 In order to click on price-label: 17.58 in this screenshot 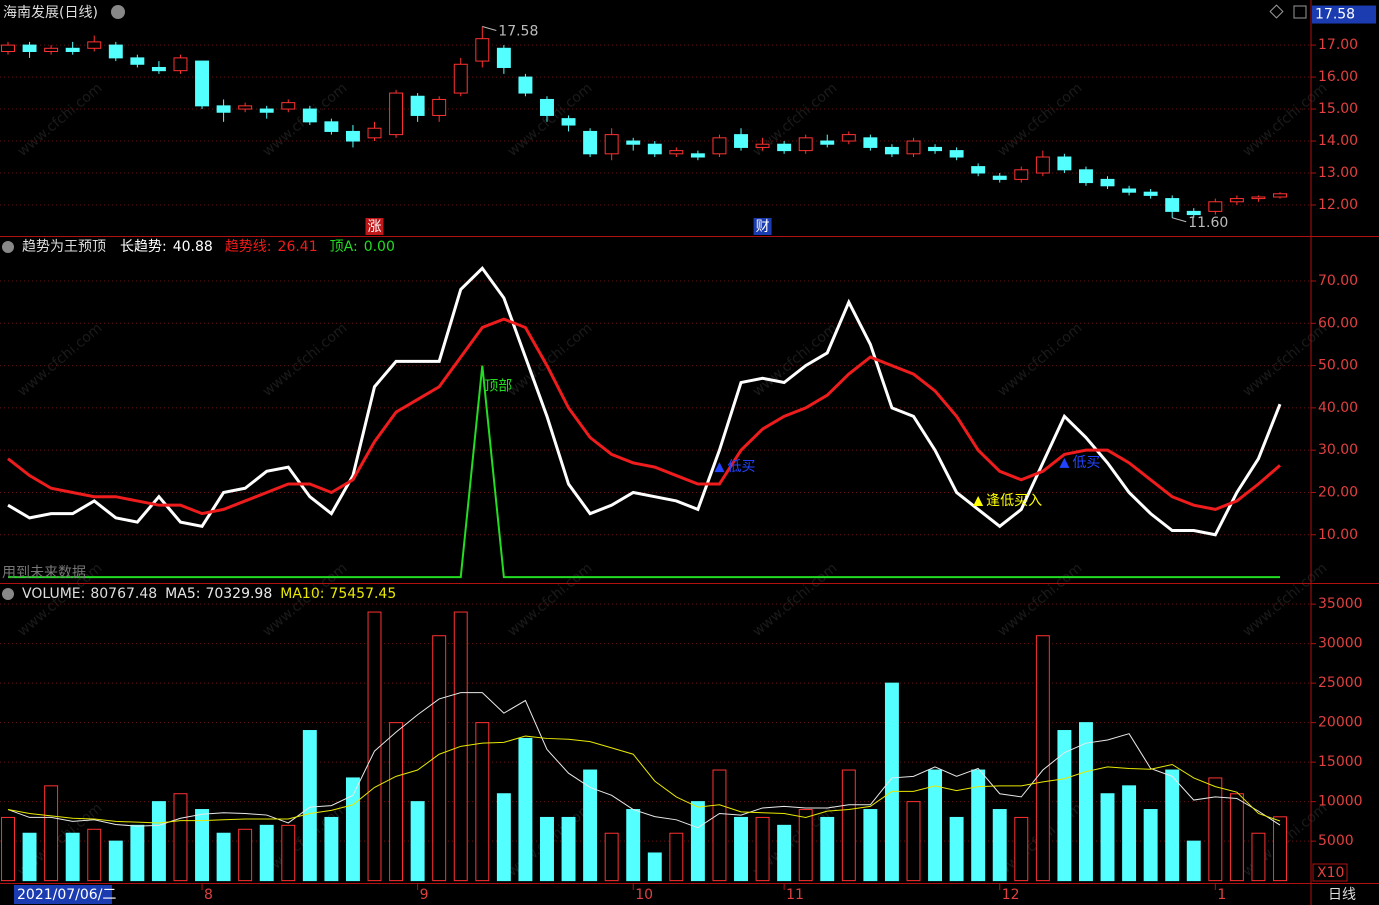, I will do `click(1335, 15)`.